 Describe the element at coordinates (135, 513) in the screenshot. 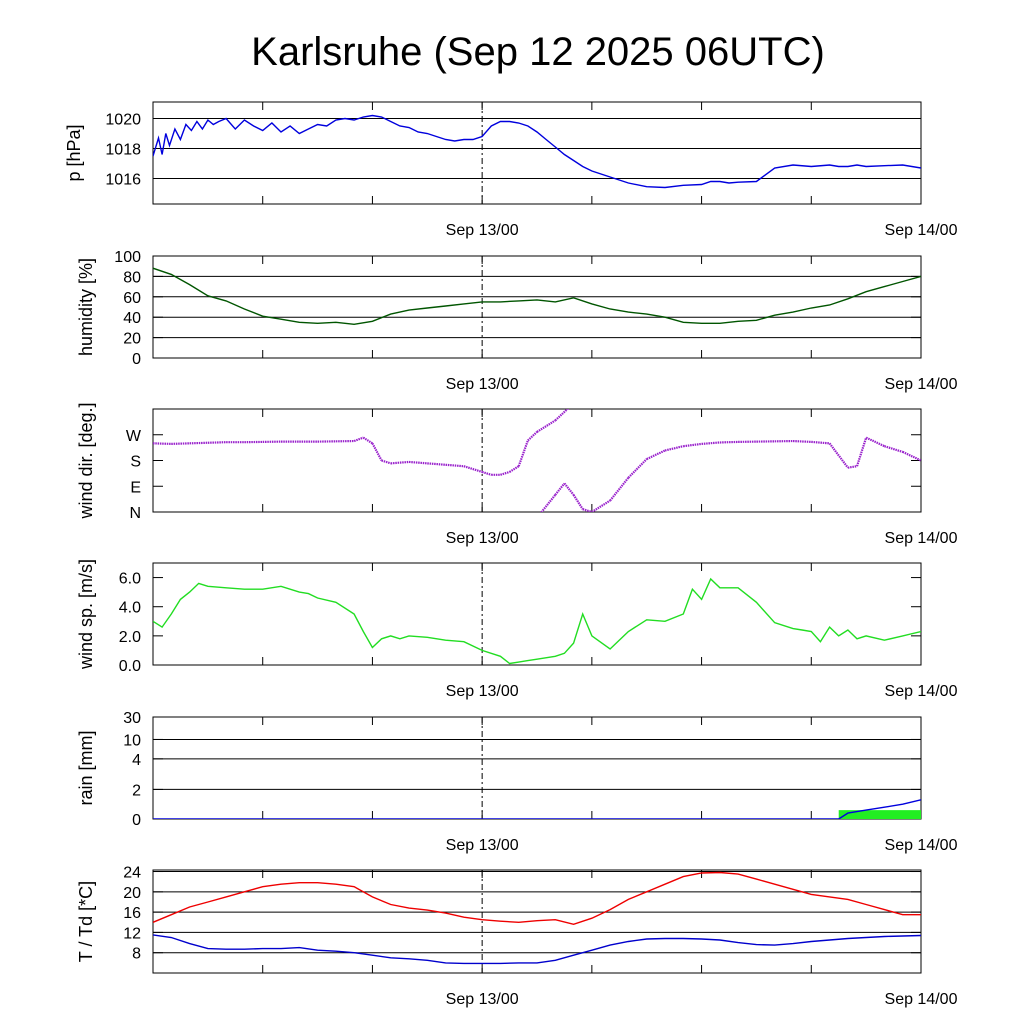

I see `y-tick-label: N` at that location.